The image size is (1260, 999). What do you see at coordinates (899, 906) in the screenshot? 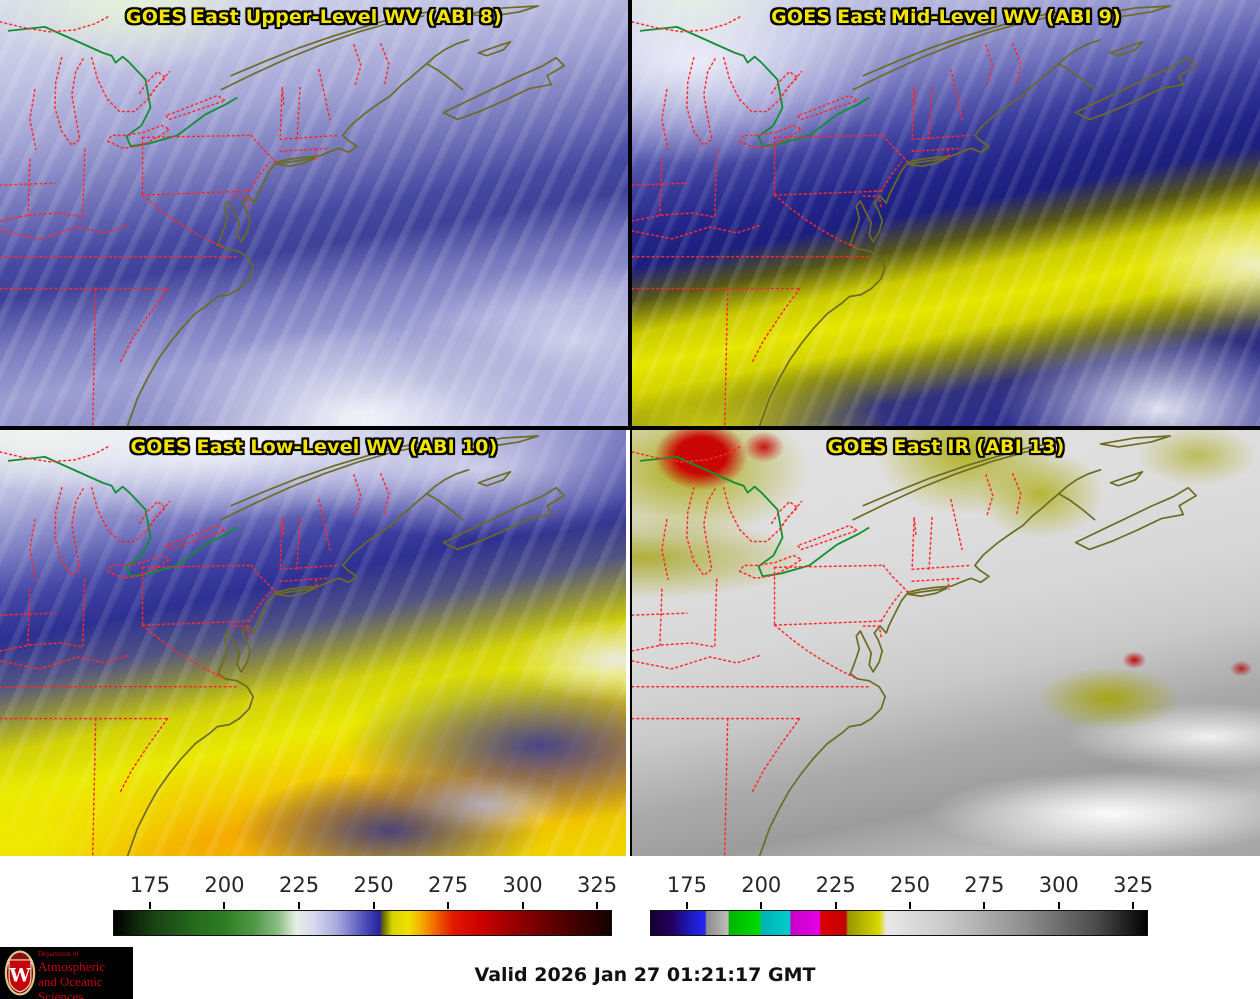
I see `ir-colorbar-ticks` at bounding box center [899, 906].